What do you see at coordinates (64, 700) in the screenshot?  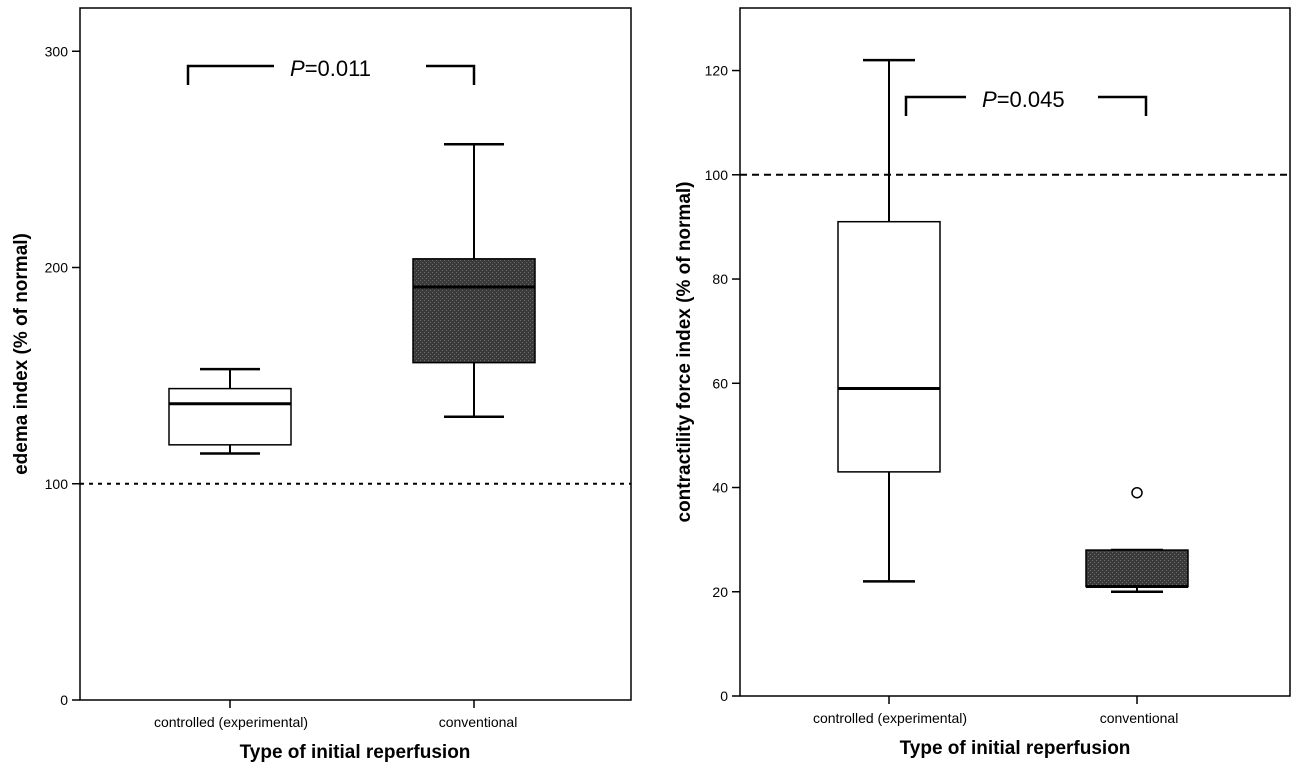 I see `left-y-tick-label-0: 0` at bounding box center [64, 700].